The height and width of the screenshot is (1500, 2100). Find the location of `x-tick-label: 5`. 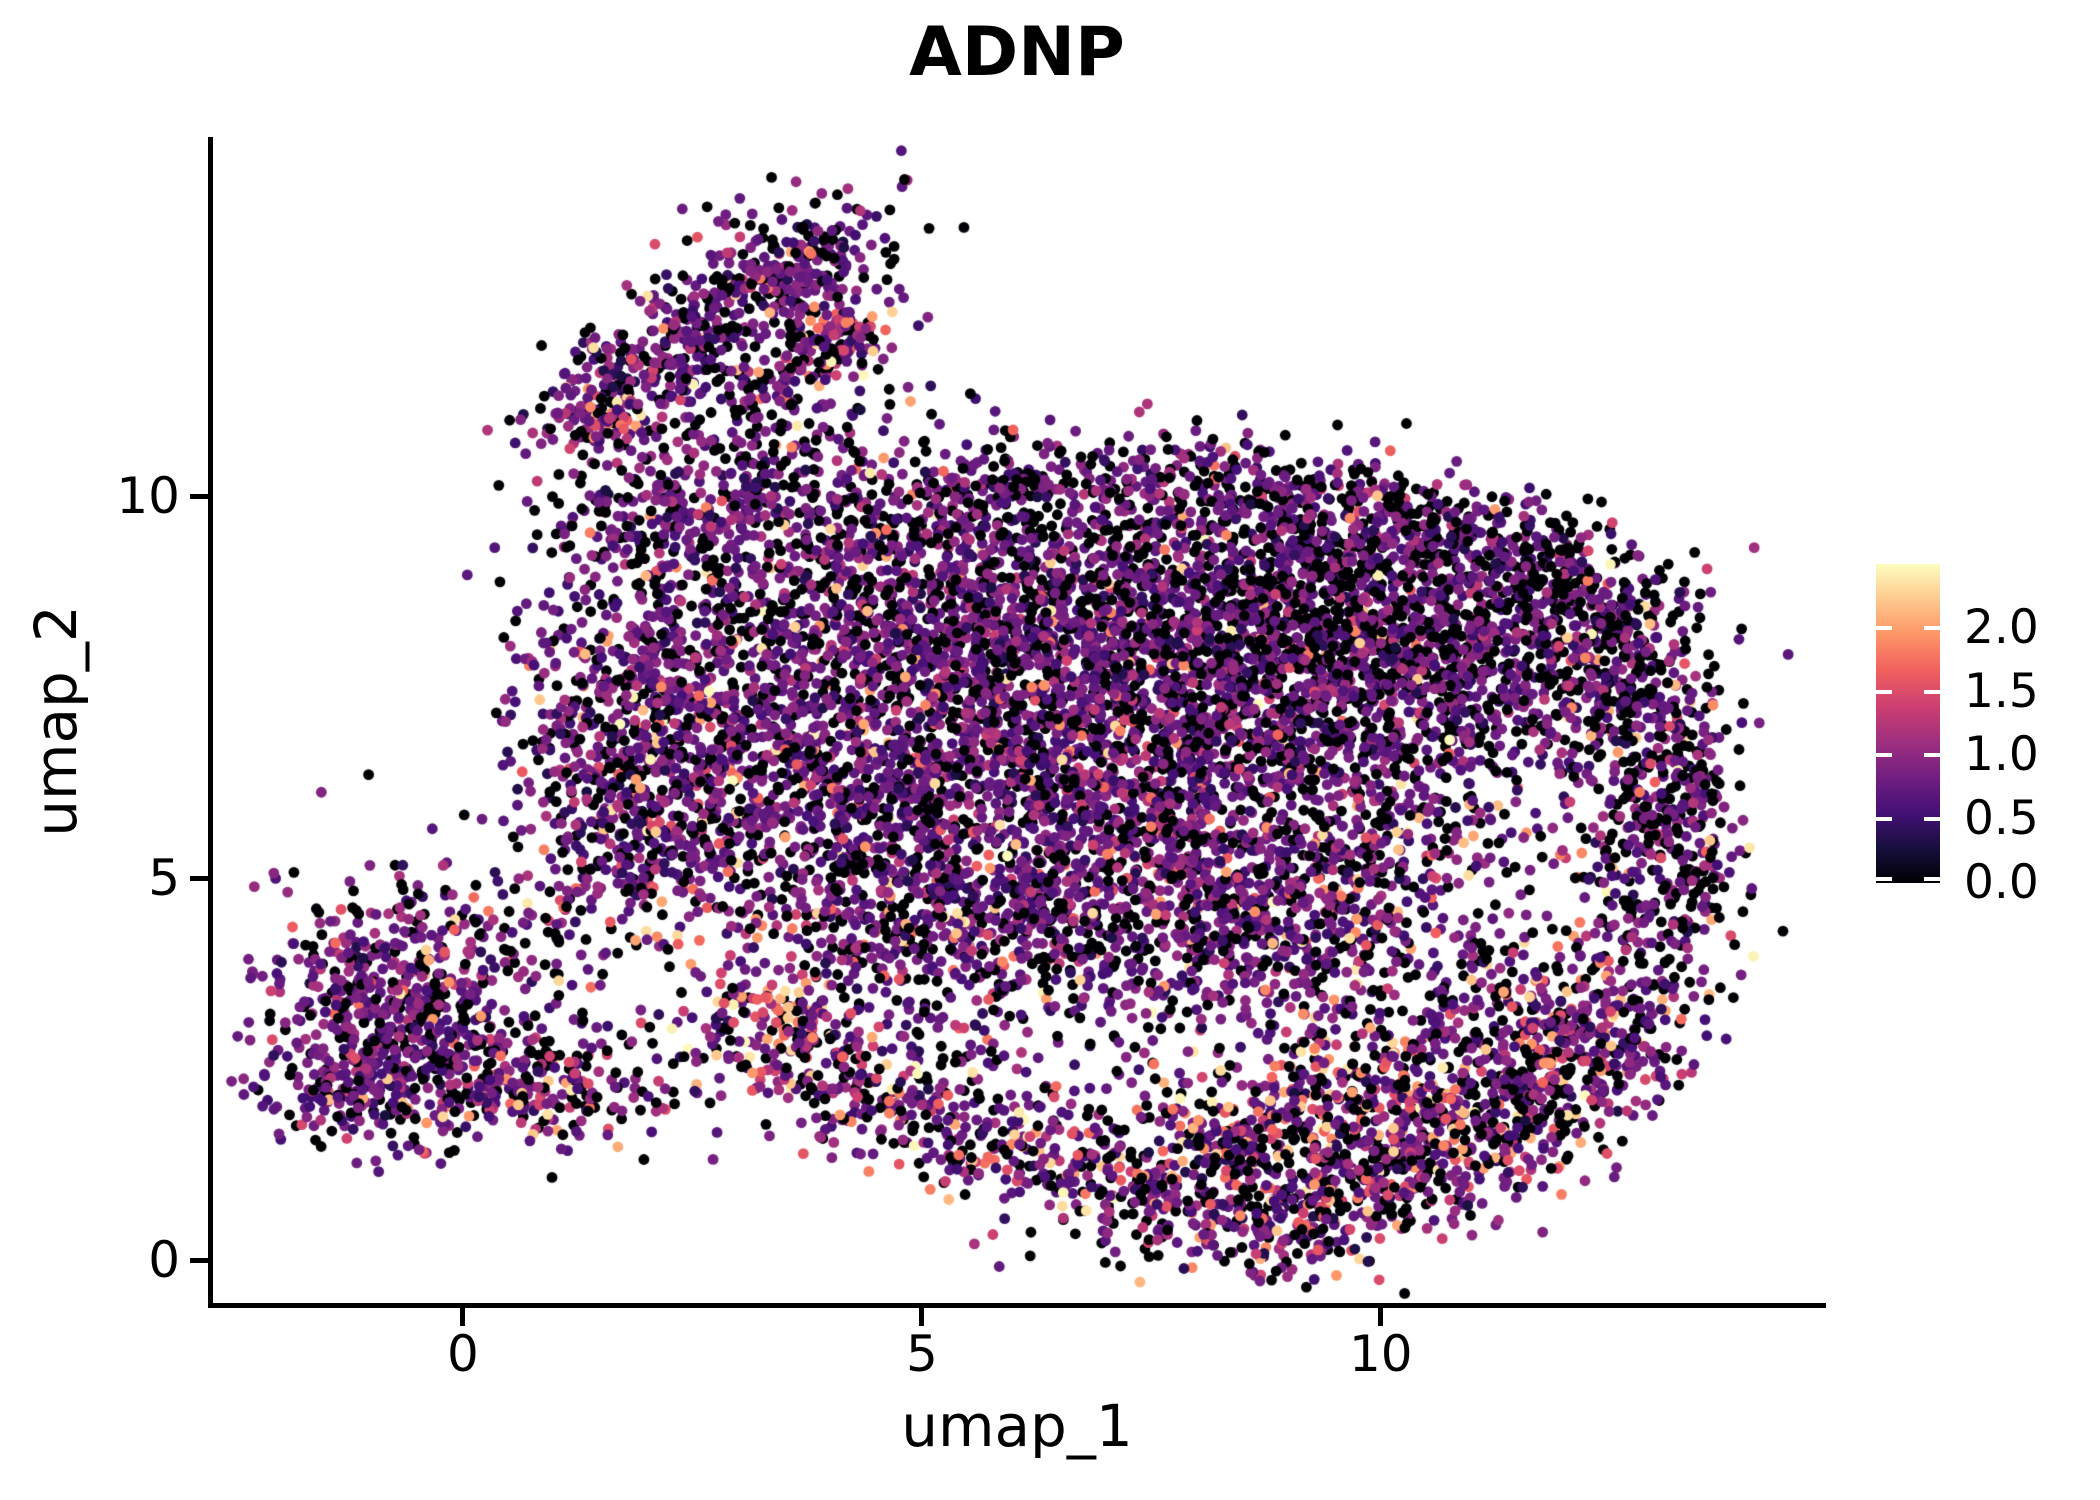

x-tick-label: 5 is located at coordinates (921, 1354).